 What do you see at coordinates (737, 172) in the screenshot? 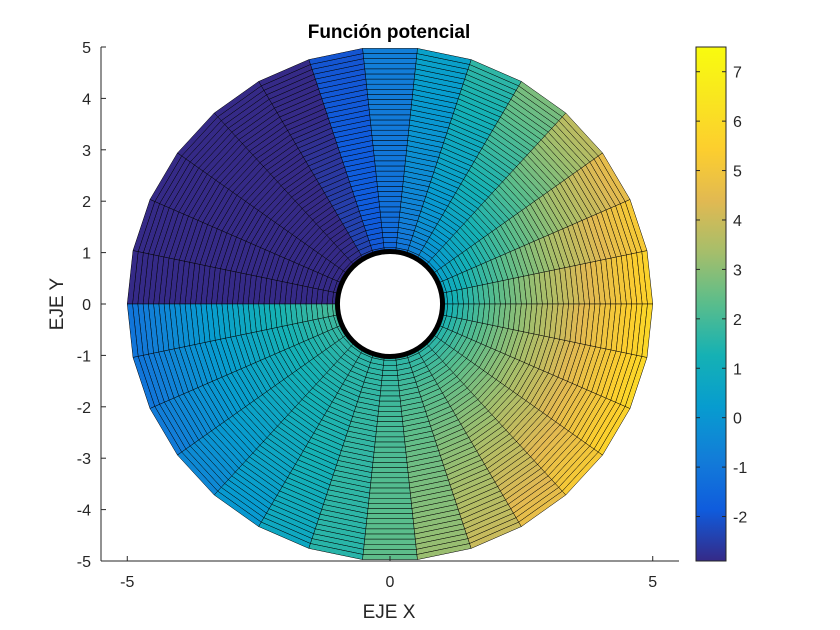
I see `colorbar-tick-label: 5` at bounding box center [737, 172].